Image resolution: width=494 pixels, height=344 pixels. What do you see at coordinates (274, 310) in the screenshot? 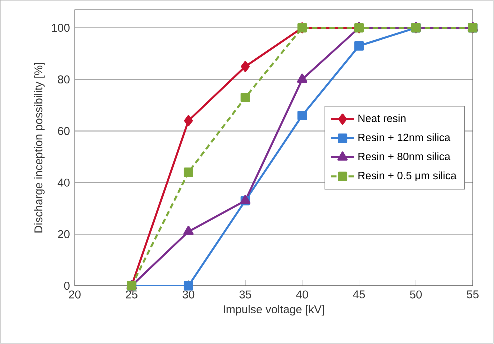
I see `x-axis-title: Impulse voltage [kV]` at bounding box center [274, 310].